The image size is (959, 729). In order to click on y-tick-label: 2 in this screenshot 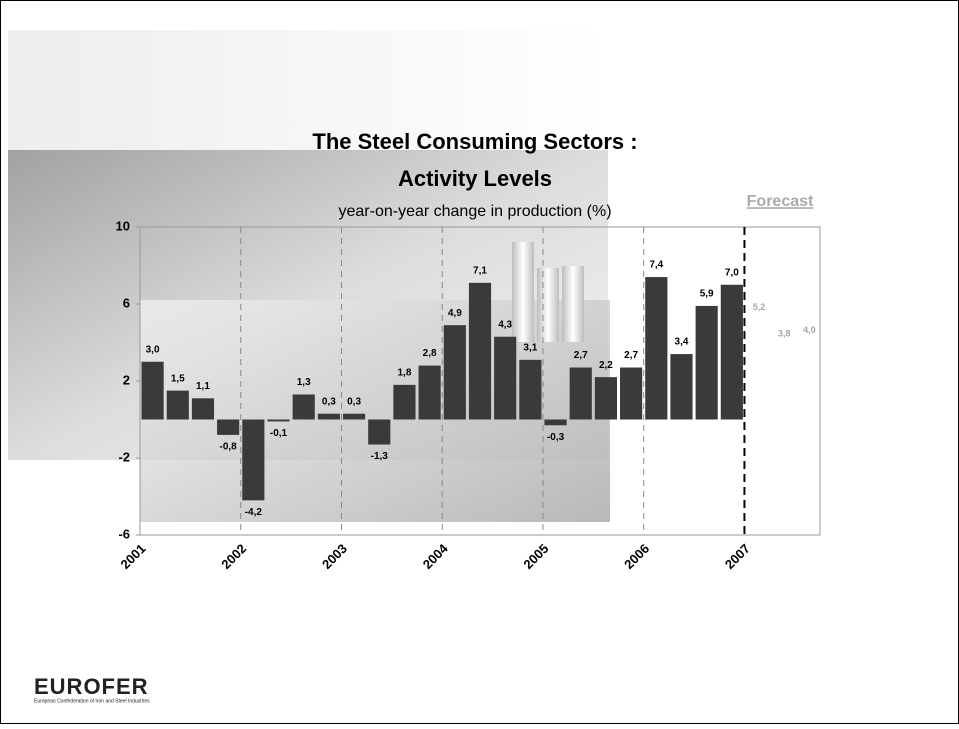, I will do `click(126, 379)`.